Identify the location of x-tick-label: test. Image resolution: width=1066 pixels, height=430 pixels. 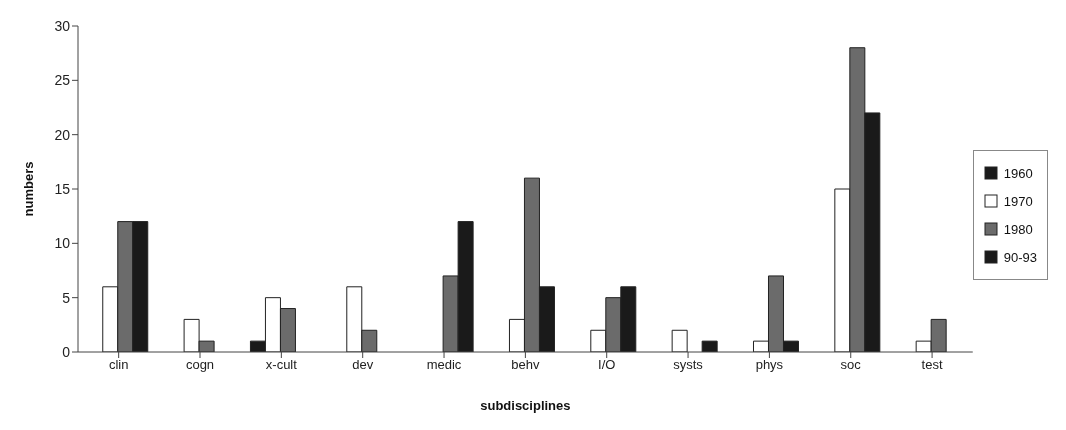
(932, 365).